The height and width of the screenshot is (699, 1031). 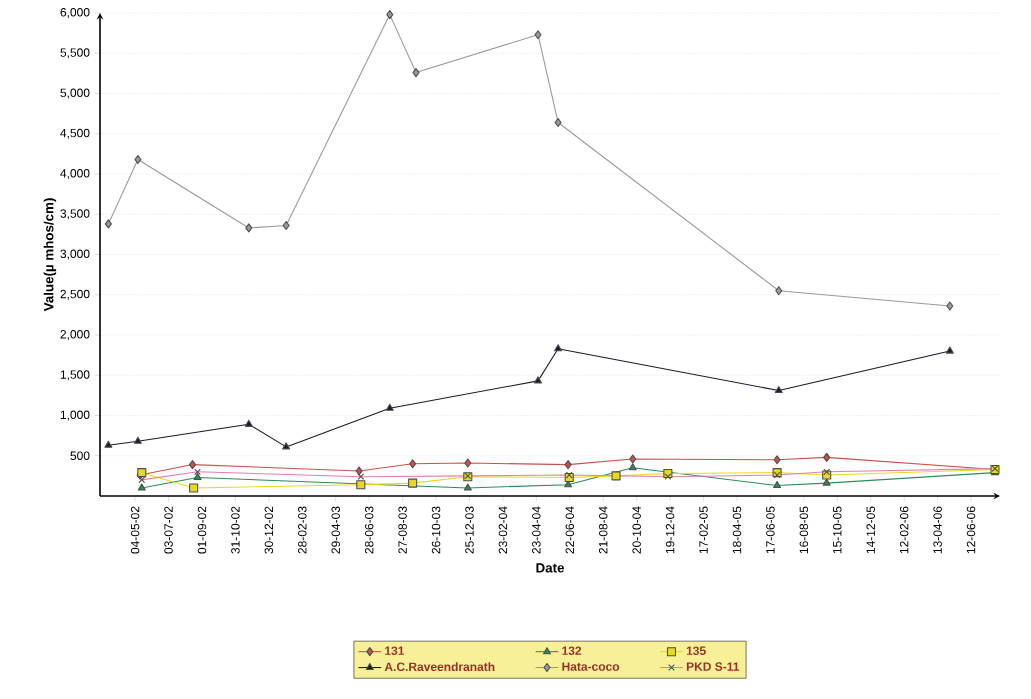 I want to click on y-tick-label: 5,000, so click(x=75, y=93).